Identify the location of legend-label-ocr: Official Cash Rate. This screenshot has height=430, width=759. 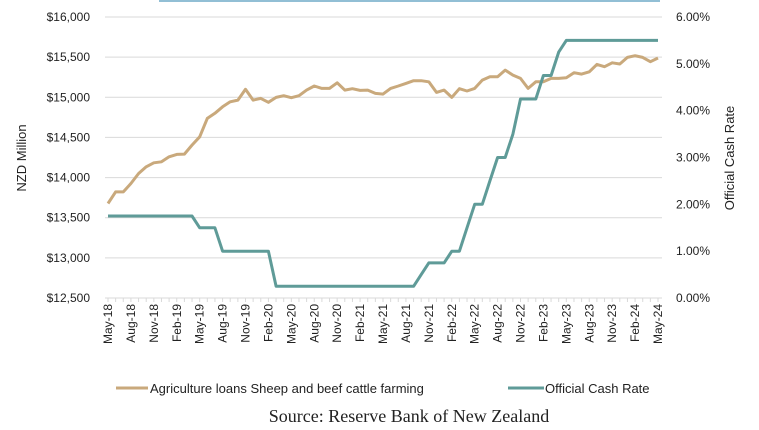
(597, 388).